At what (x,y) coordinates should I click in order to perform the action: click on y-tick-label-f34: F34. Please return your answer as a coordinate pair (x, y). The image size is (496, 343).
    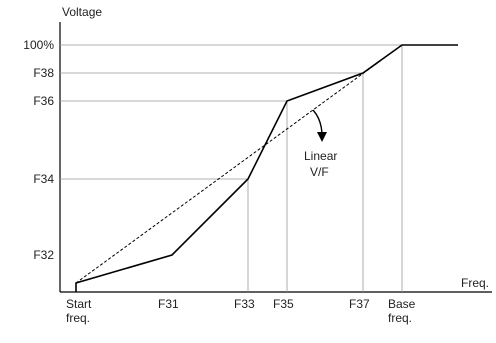
    Looking at the image, I should click on (43, 179).